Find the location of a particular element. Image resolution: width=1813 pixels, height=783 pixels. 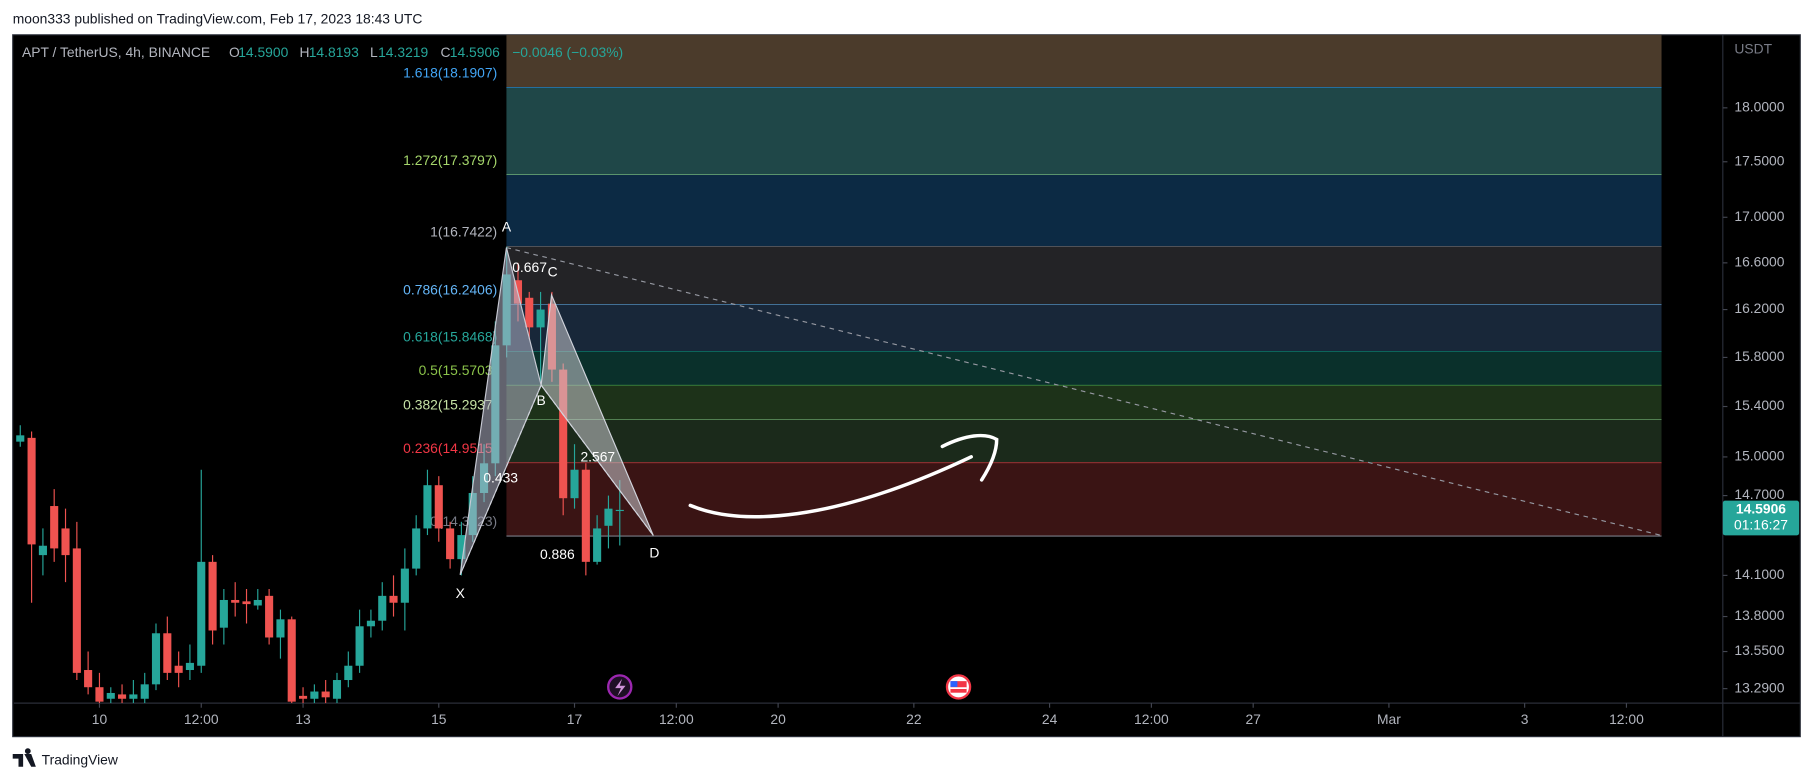

economic-event-icon is located at coordinates (958, 687).